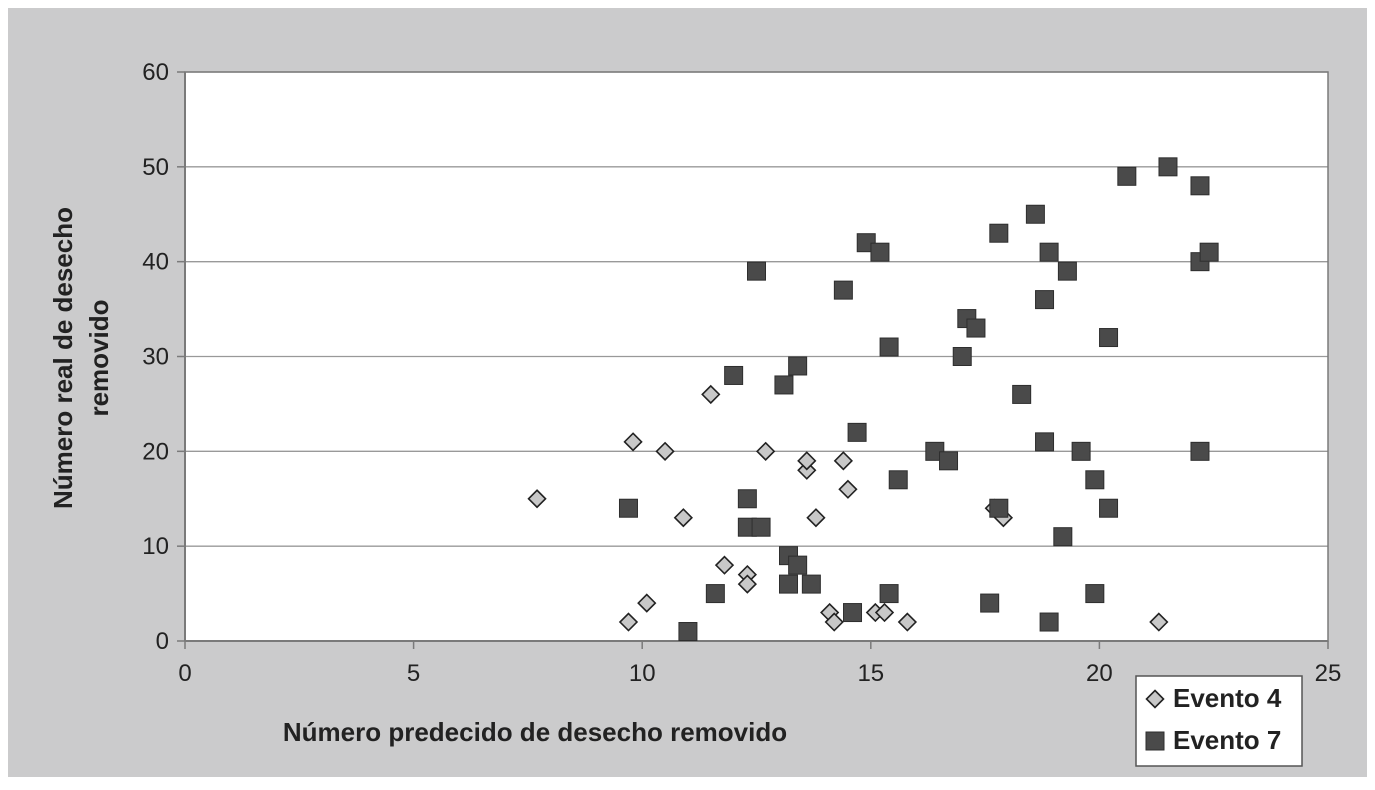 Image resolution: width=1375 pixels, height=790 pixels. I want to click on y-tick-label: 10, so click(155, 546).